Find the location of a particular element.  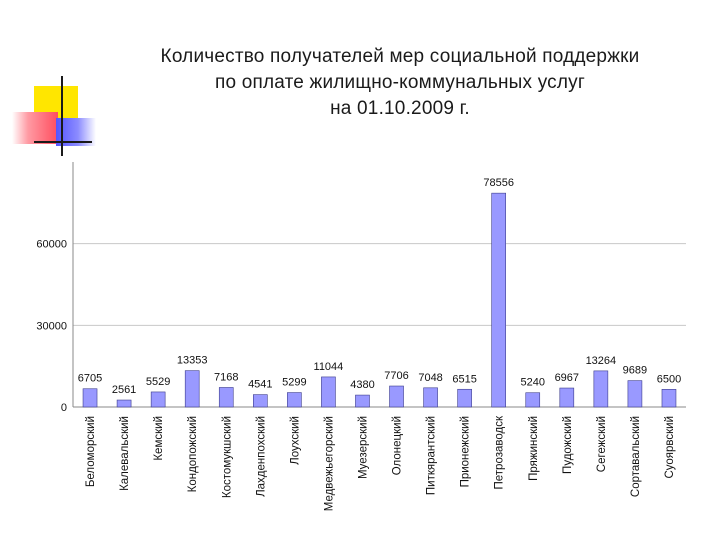

category-label: Олонецкий is located at coordinates (398, 445).